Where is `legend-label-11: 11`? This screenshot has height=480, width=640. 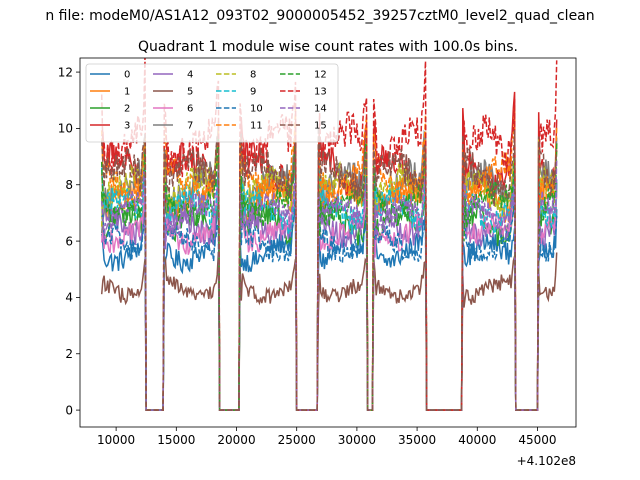 legend-label-11: 11 is located at coordinates (256, 126).